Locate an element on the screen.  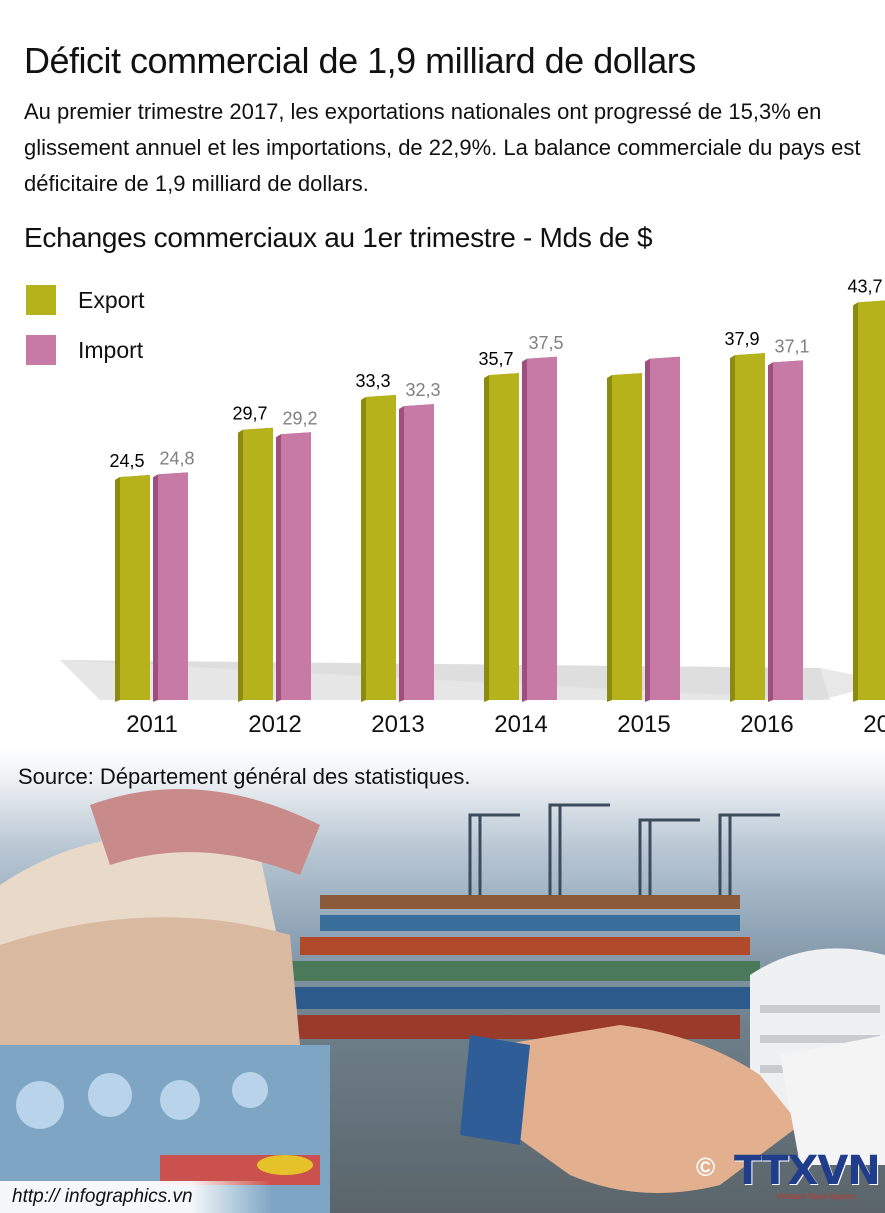
bar-import-2016 is located at coordinates (788, 530).